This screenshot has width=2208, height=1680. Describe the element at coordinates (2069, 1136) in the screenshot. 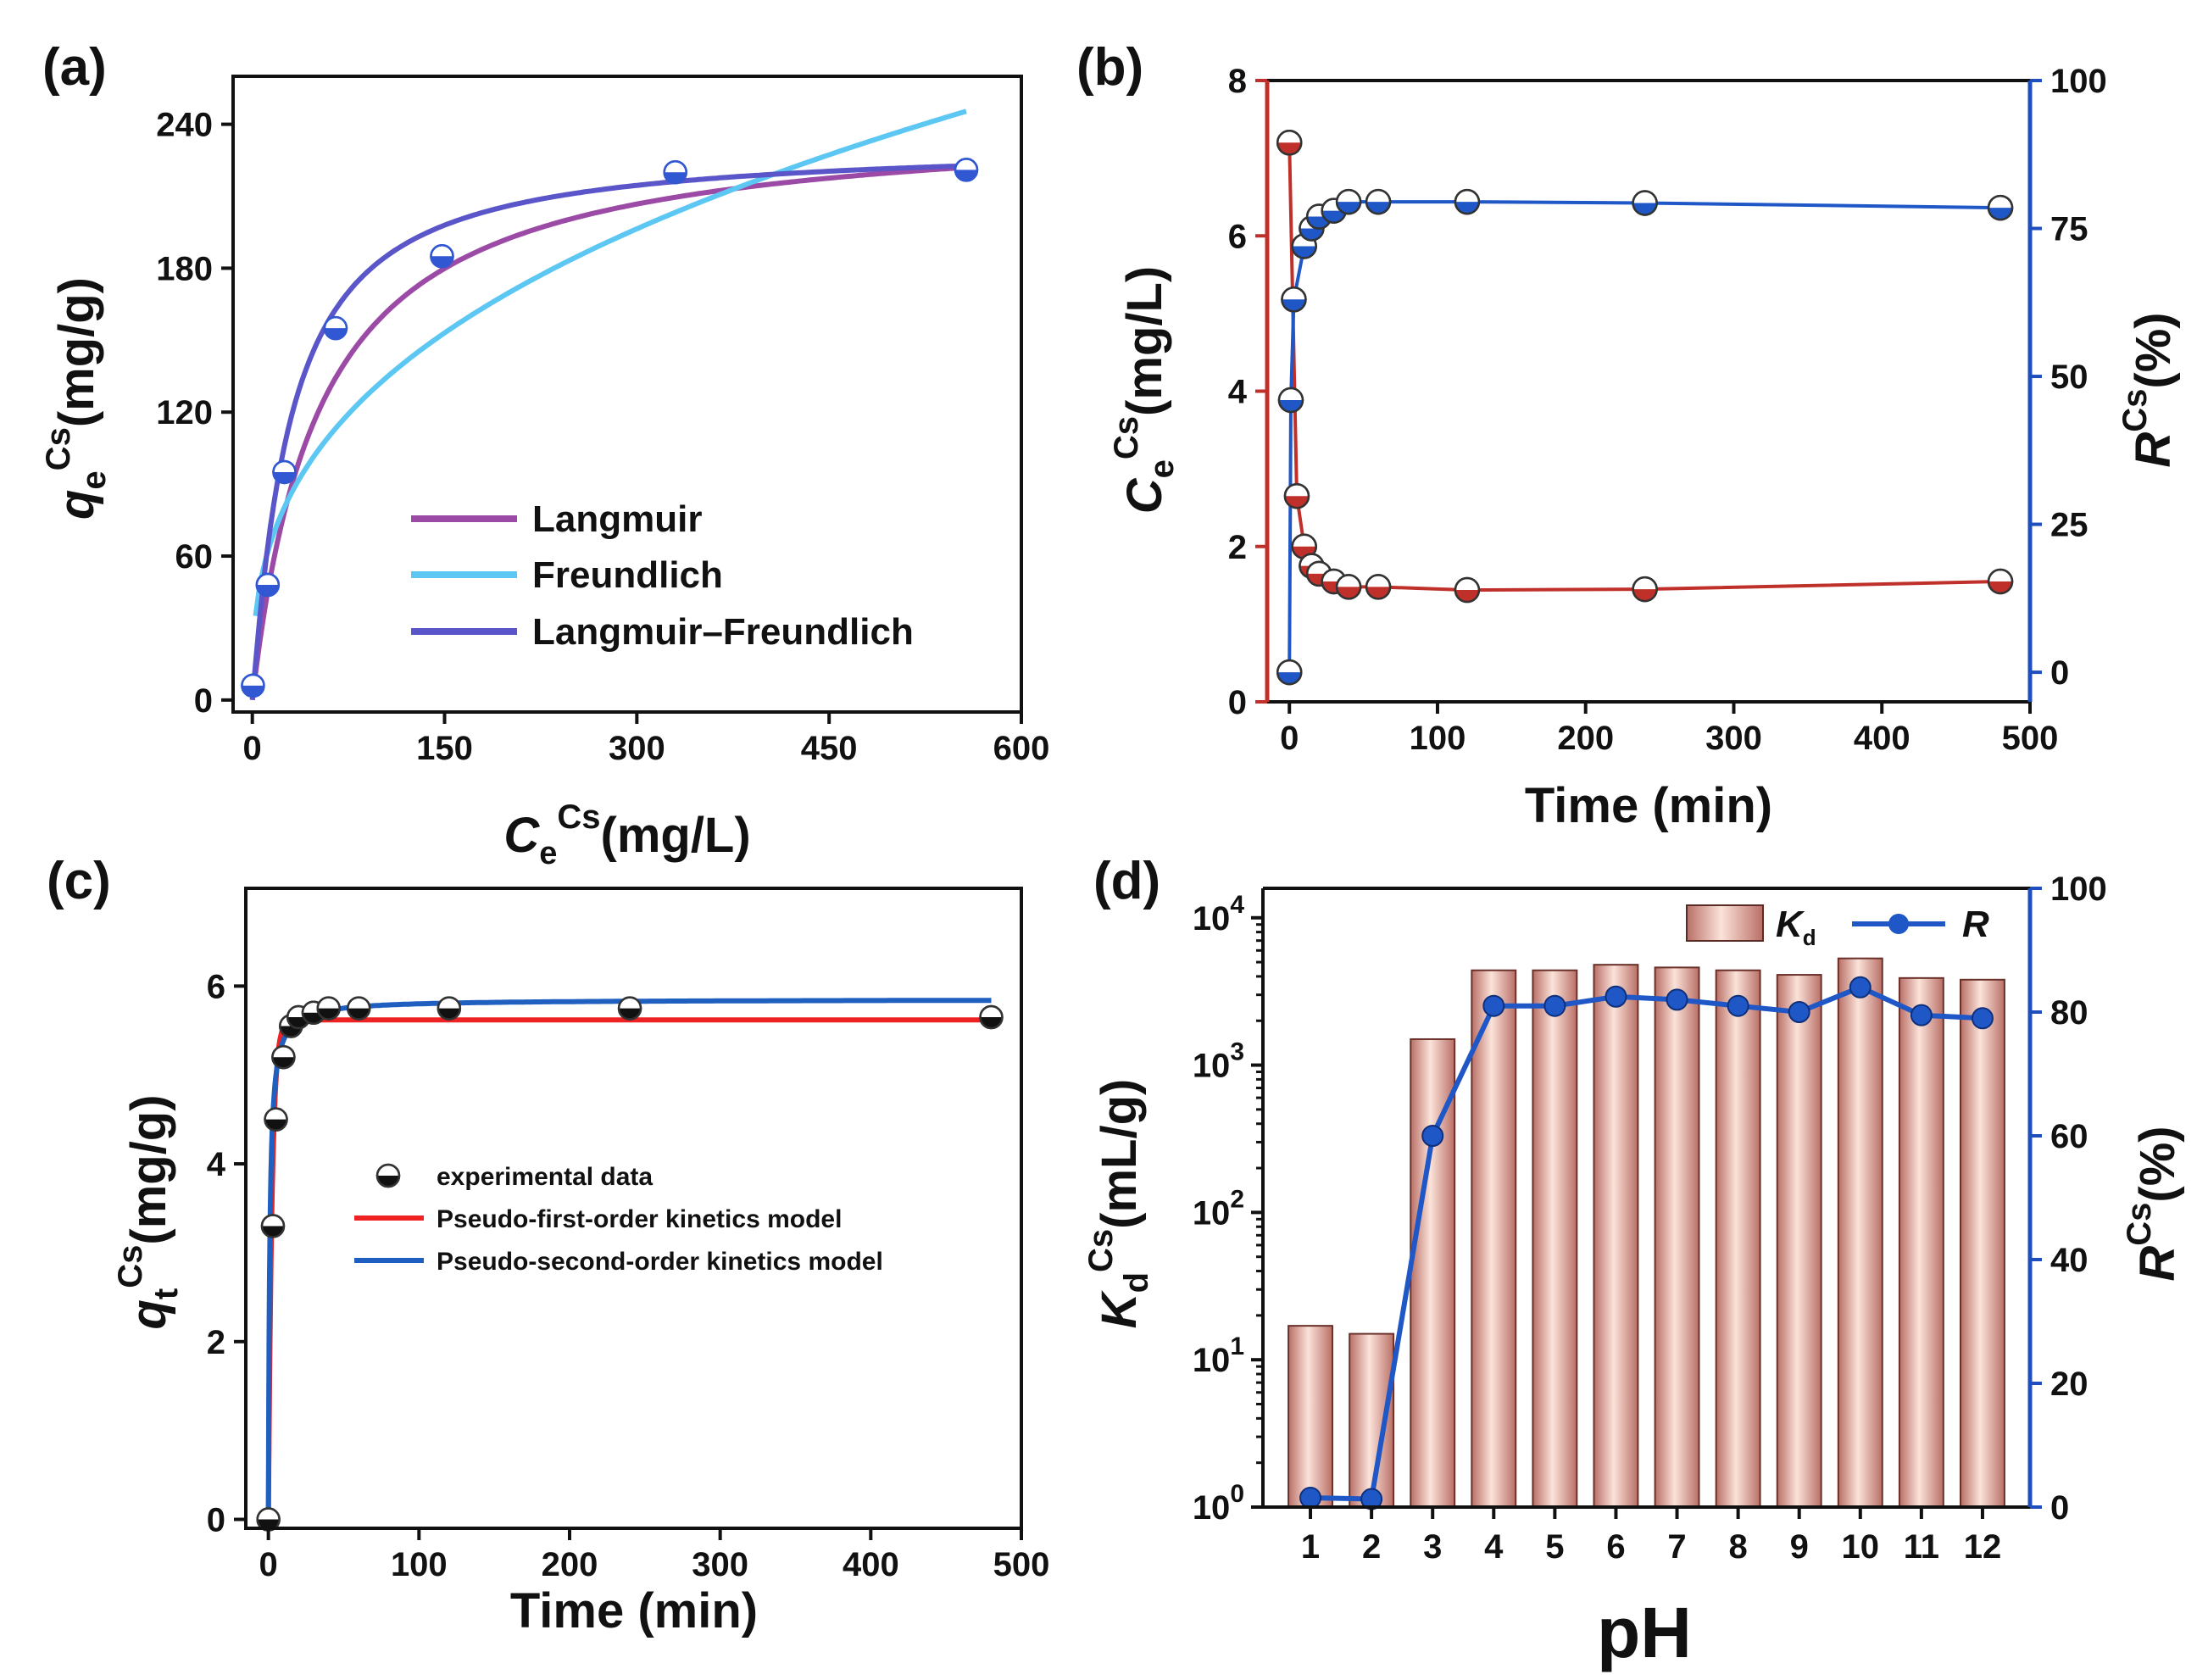

I see `panel-d-right-ytick-label-3: 60` at that location.